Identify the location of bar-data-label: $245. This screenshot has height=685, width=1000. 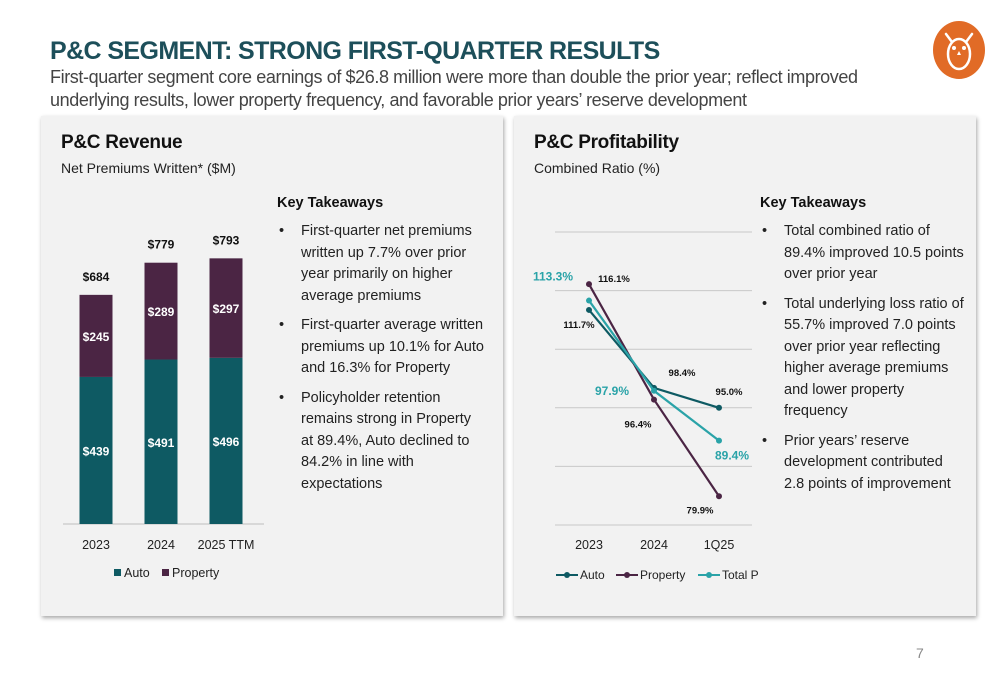
(96, 337).